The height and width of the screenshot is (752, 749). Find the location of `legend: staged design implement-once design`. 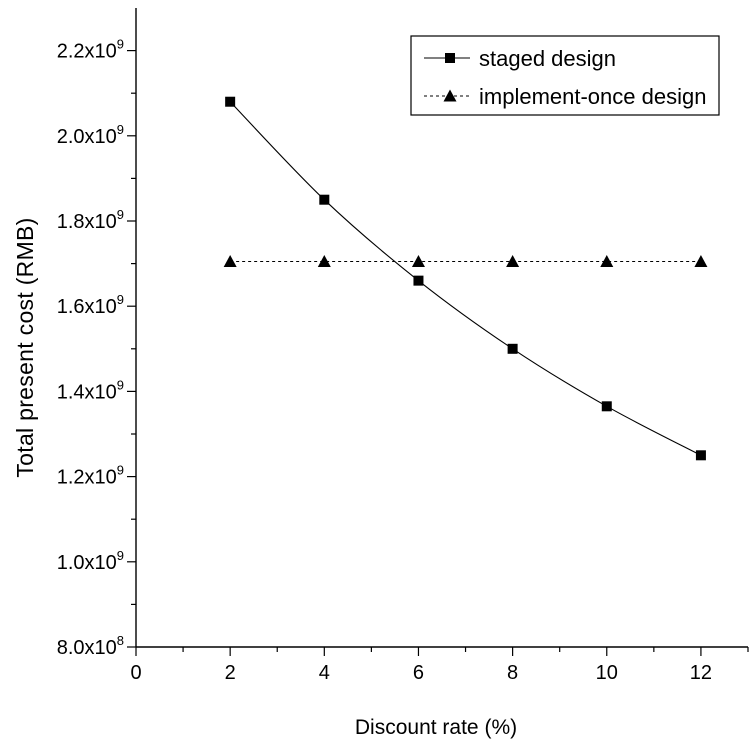

legend: staged design implement-once design is located at coordinates (565, 75).